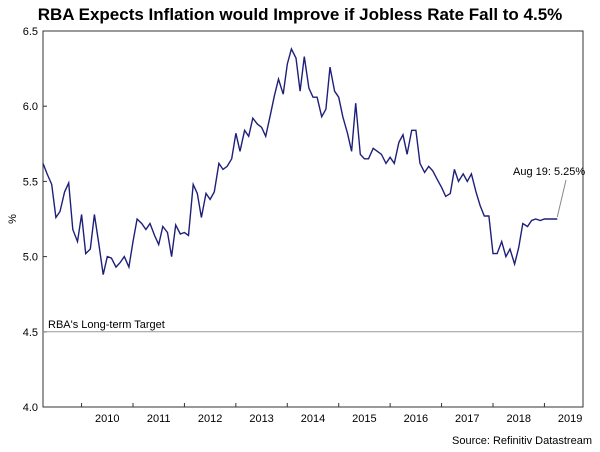  Describe the element at coordinates (30, 32) in the screenshot. I see `y-tick-label: 6.5` at that location.